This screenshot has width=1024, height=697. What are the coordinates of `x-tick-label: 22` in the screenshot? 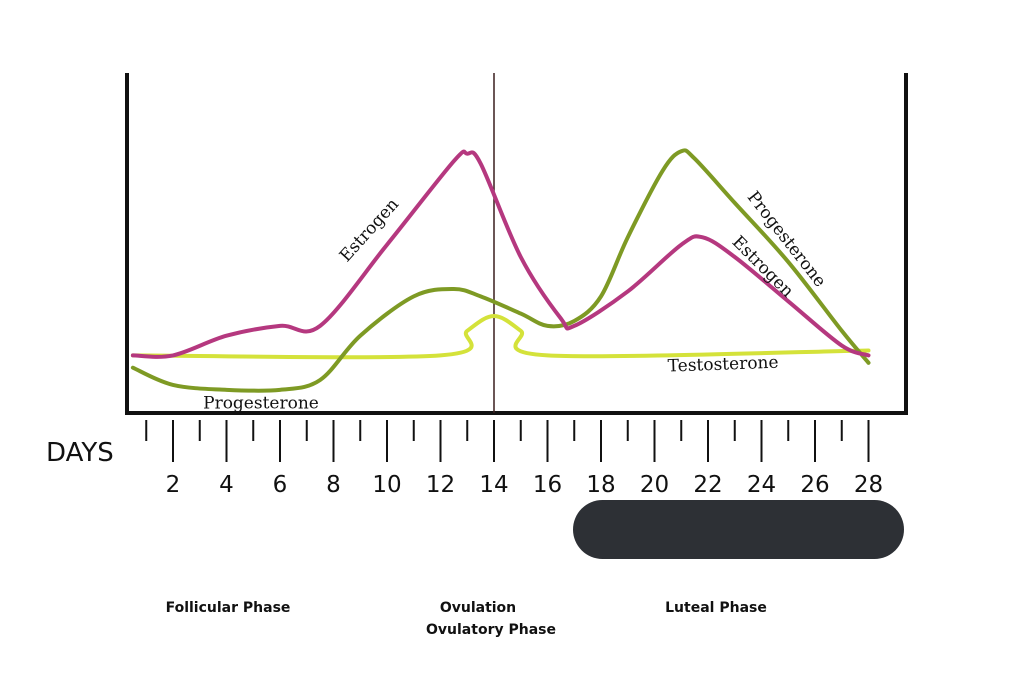 It's located at (707, 485).